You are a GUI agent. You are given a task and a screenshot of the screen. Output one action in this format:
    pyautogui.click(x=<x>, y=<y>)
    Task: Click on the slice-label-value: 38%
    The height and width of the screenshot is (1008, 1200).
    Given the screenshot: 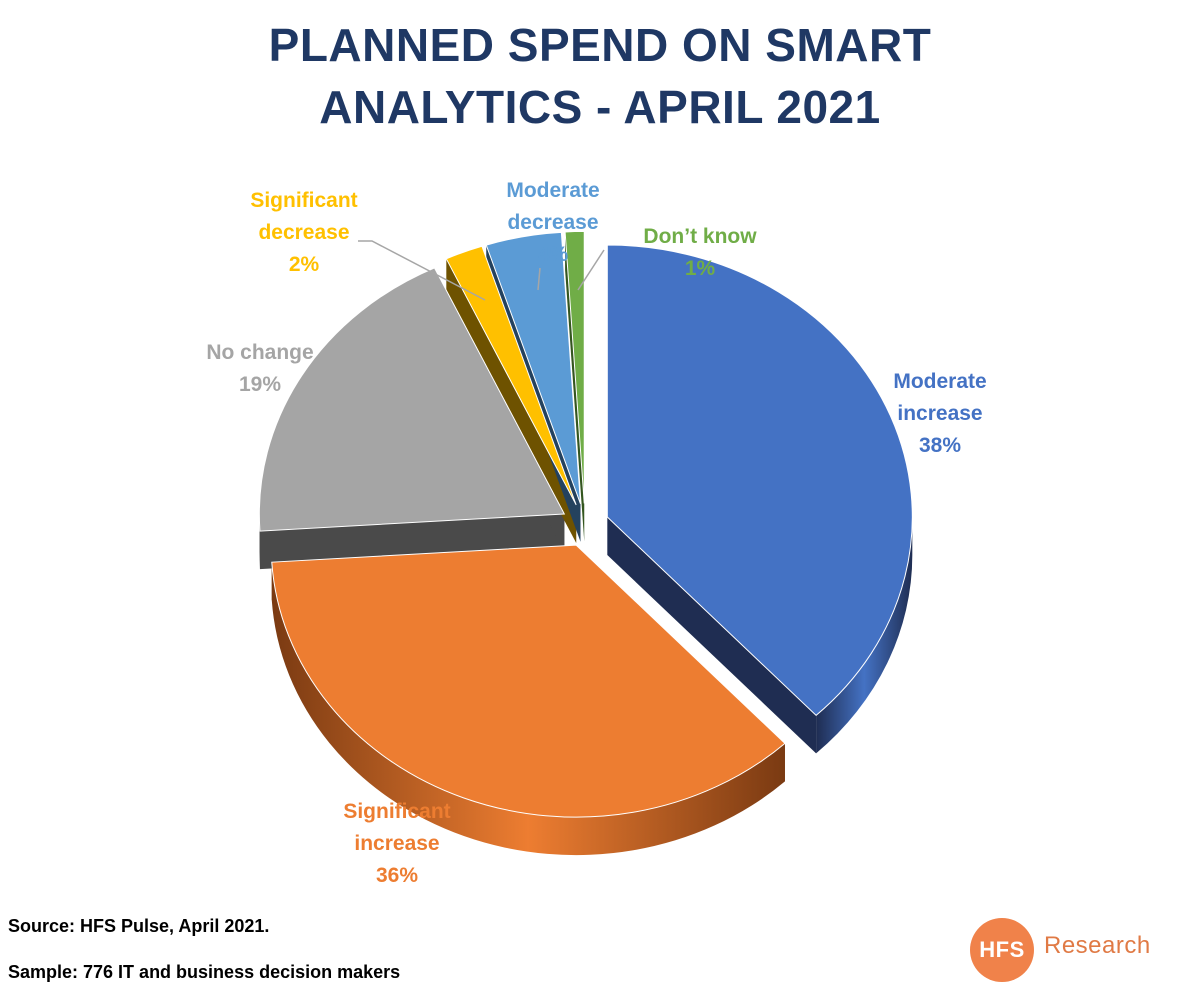 What is the action you would take?
    pyautogui.click(x=940, y=445)
    